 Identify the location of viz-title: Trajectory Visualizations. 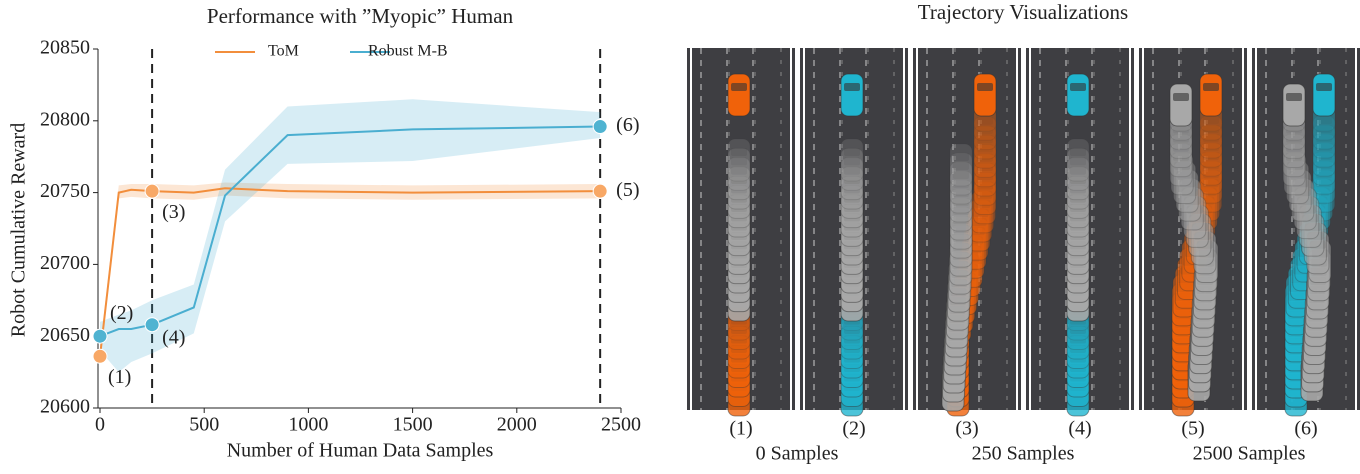
(1023, 12).